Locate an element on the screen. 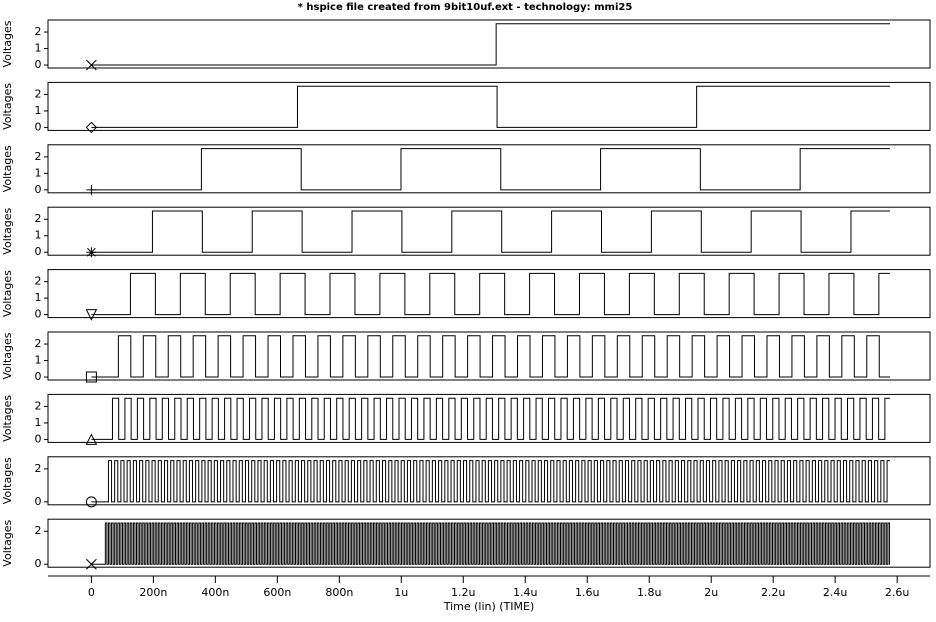  x-tick-label: 600n is located at coordinates (277, 592).